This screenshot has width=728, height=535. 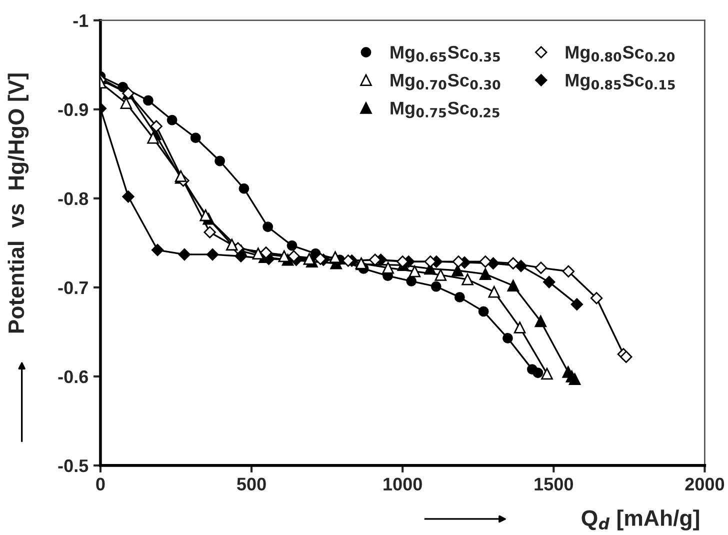 I want to click on y-tick-label: -0.5, so click(x=73, y=465).